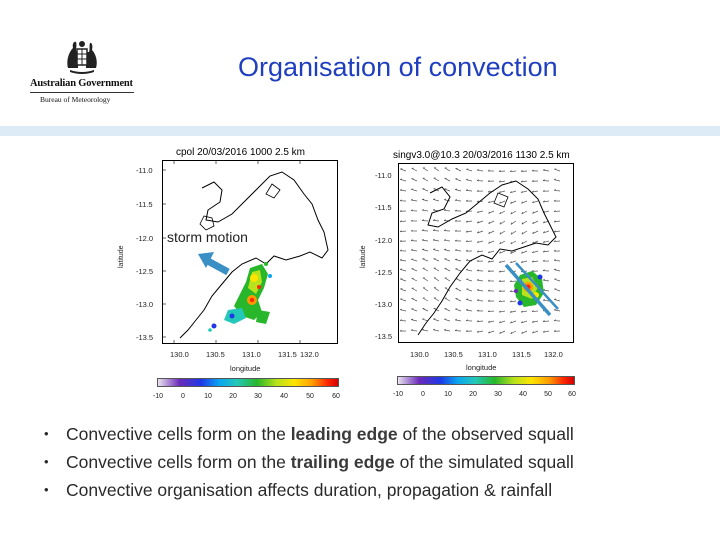  I want to click on logo-government-name: Australian Government, so click(81, 83).